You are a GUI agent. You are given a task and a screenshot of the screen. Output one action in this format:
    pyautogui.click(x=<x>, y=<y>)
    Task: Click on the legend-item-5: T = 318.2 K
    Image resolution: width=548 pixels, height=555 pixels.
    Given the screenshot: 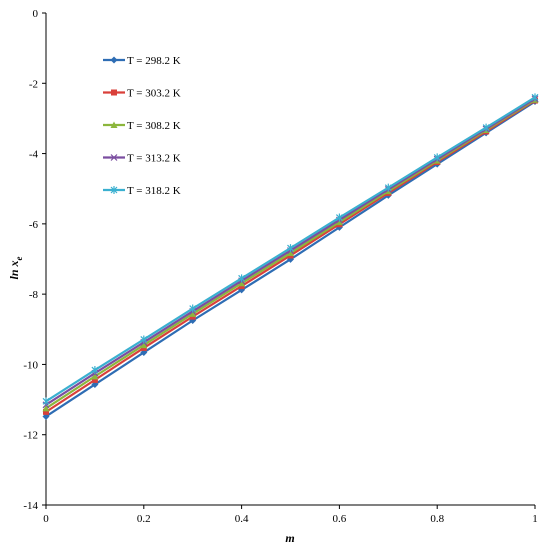 What is the action you would take?
    pyautogui.click(x=142, y=191)
    